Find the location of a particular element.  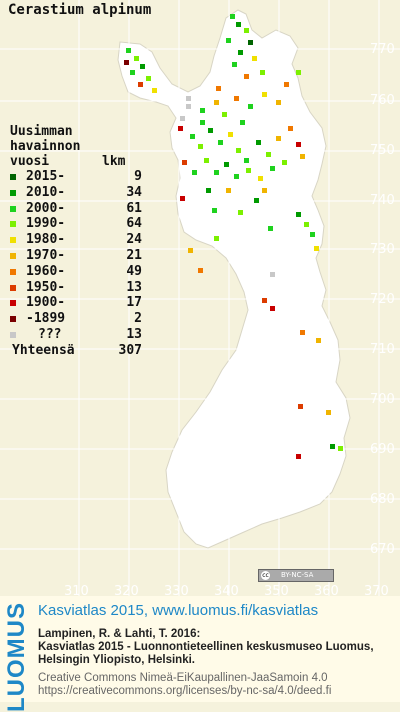

legend-label: 1990- is located at coordinates (46, 224).